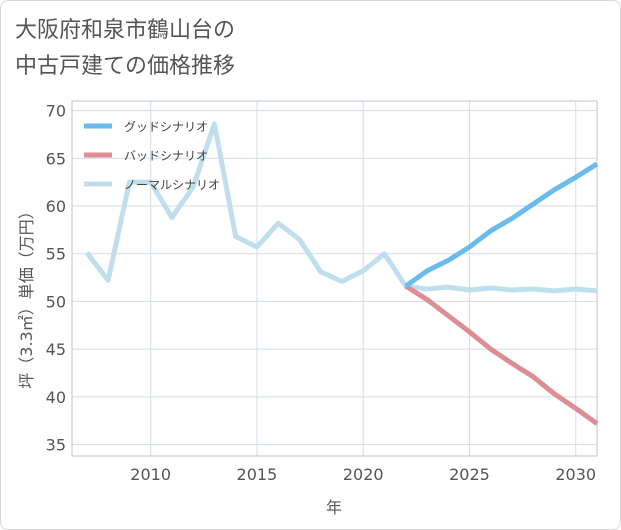 The height and width of the screenshot is (530, 621). What do you see at coordinates (334, 507) in the screenshot?
I see `x-axis-title: 年` at bounding box center [334, 507].